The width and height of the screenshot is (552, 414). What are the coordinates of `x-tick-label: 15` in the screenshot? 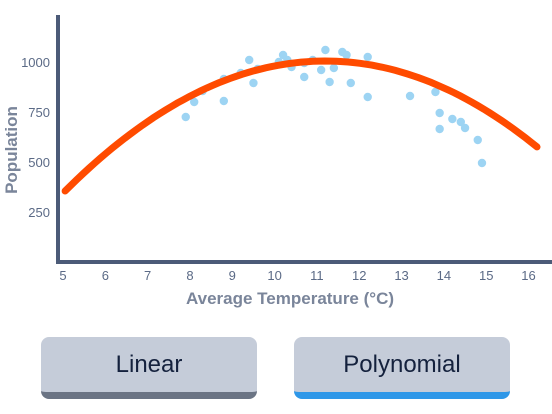 It's located at (486, 275).